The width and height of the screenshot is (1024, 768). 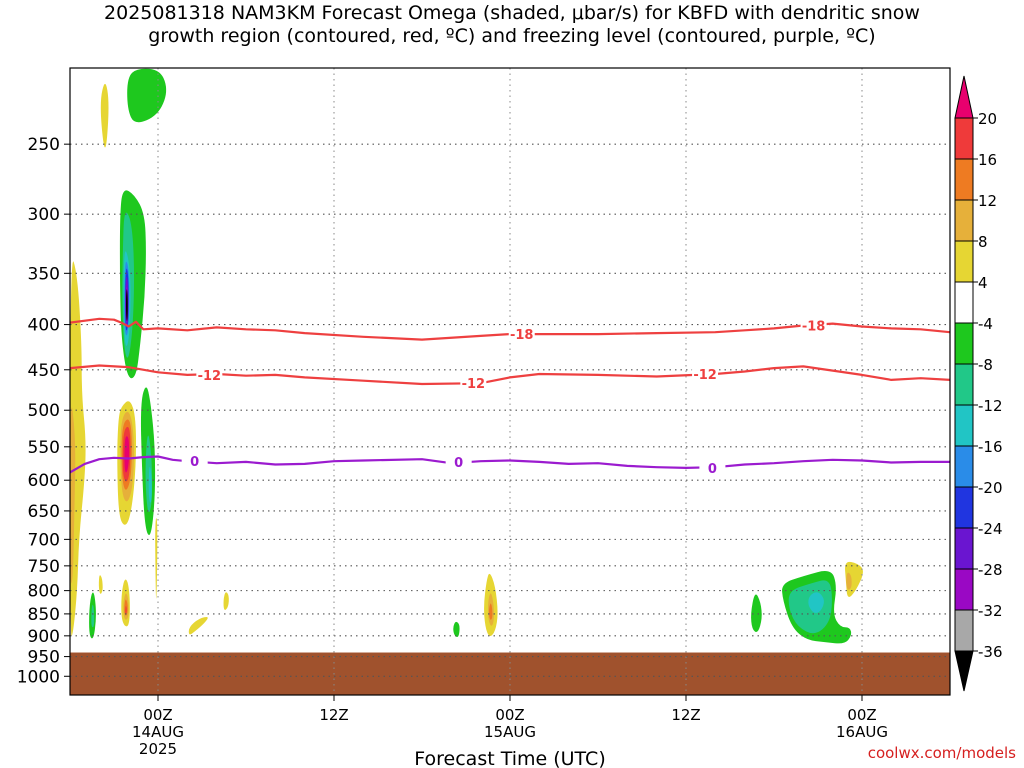 What do you see at coordinates (990, 447) in the screenshot?
I see `colorbar-label: -16` at bounding box center [990, 447].